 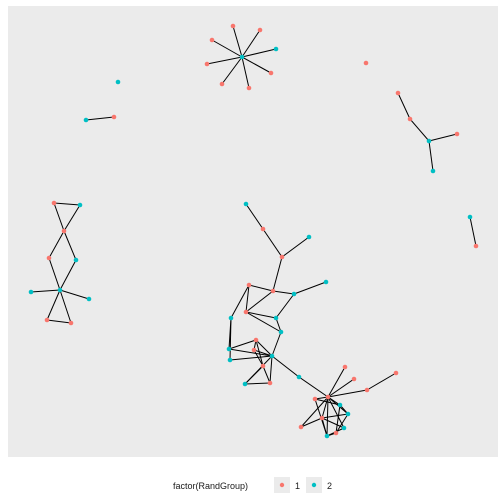 I want to click on legend-label-1: 1, so click(x=297, y=486).